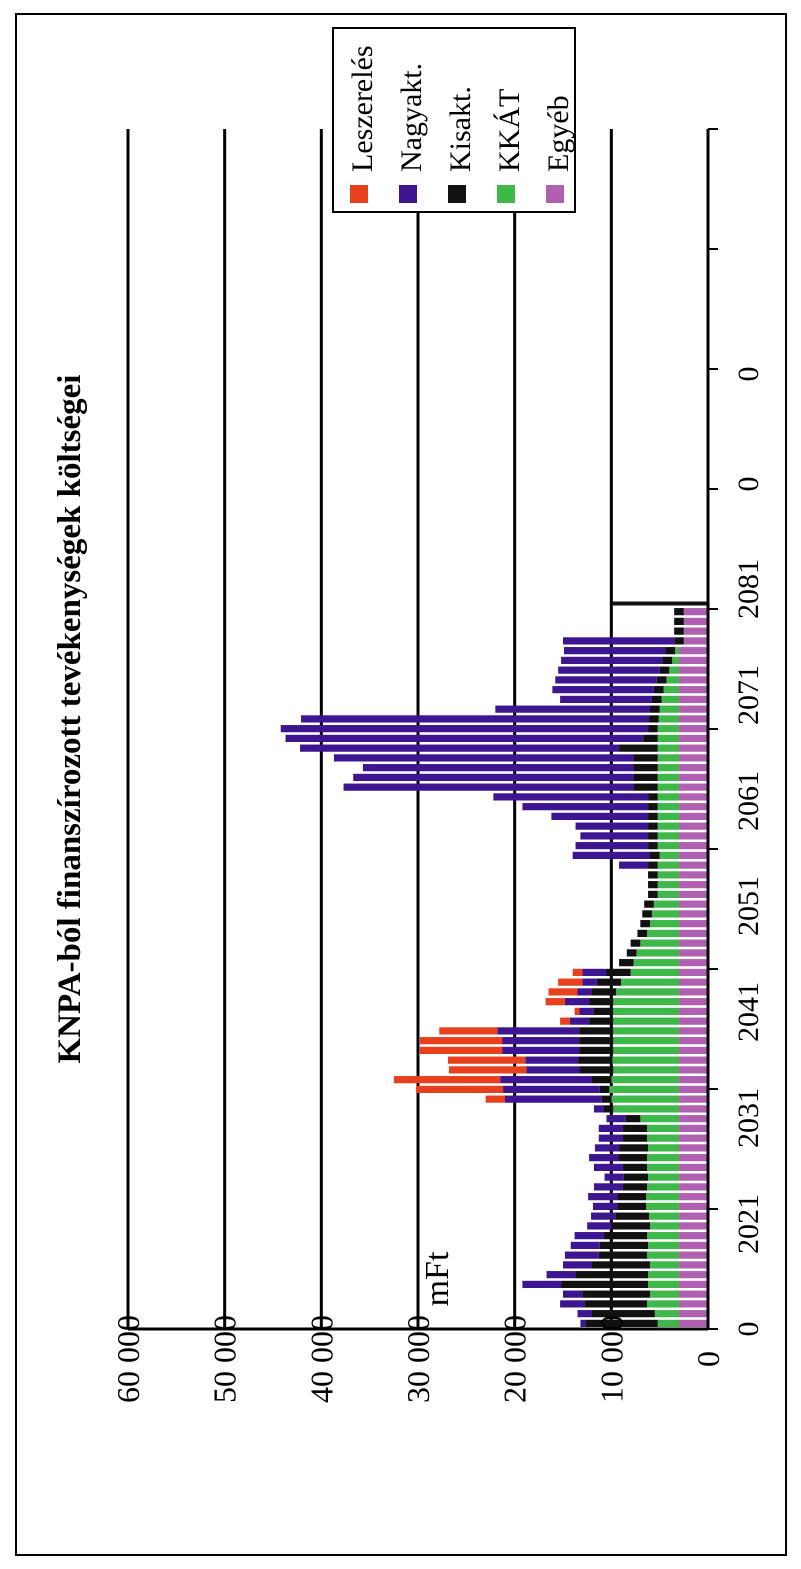 This screenshot has height=1569, width=801. Describe the element at coordinates (748, 695) in the screenshot. I see `x-tick-label: 2071` at that location.